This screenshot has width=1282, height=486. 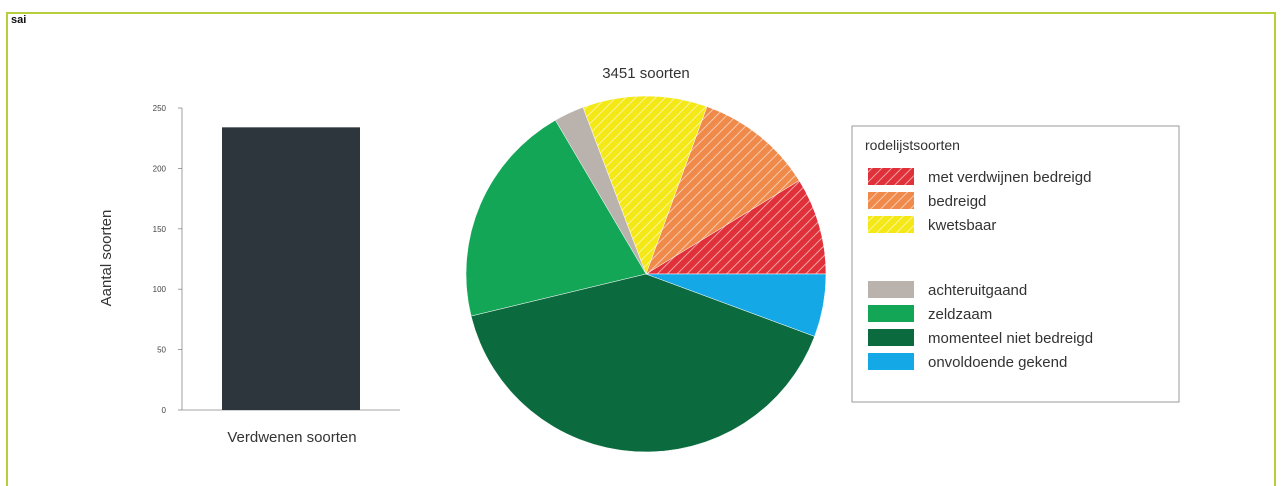 I want to click on y-tick-label: 200, so click(x=160, y=168).